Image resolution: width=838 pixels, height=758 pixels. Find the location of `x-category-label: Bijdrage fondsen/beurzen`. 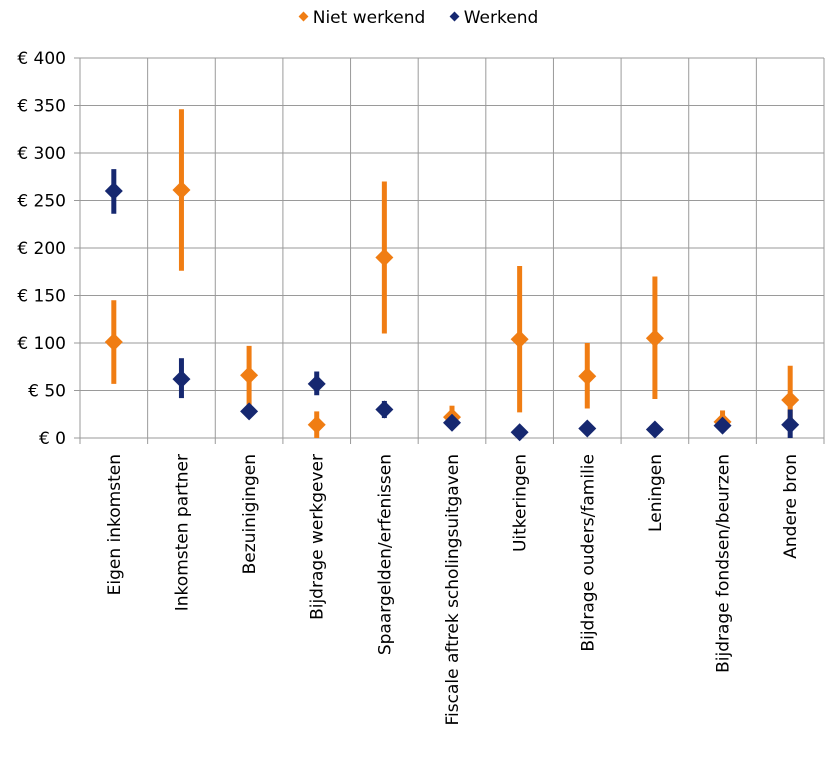

x-category-label: Bijdrage fondsen/beurzen is located at coordinates (724, 563).